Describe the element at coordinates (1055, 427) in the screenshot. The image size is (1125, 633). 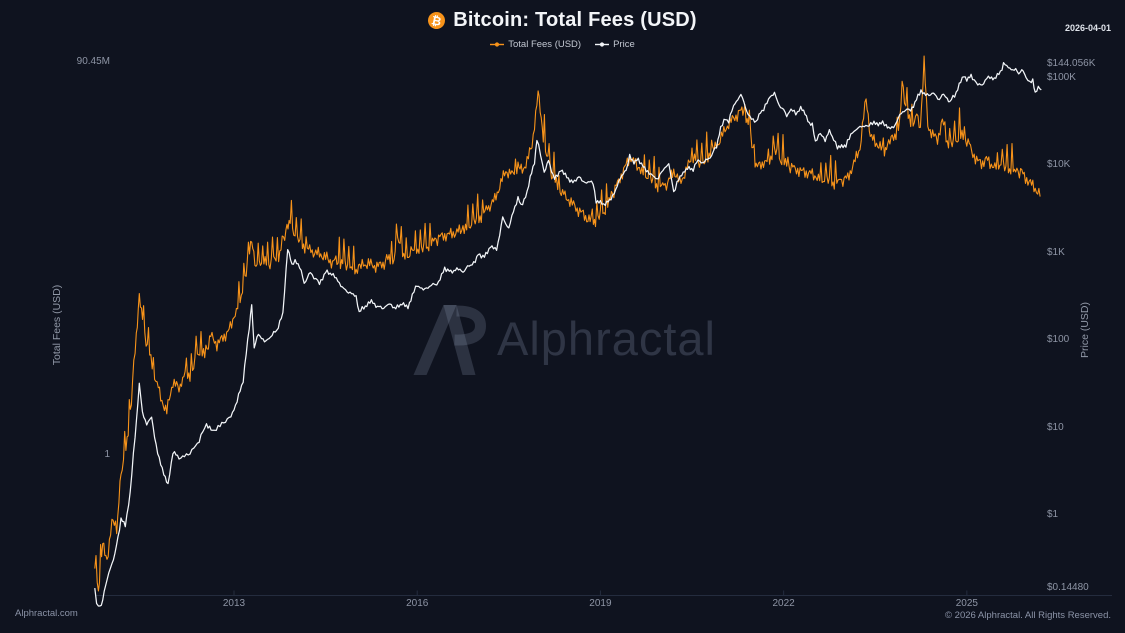
I see `right-axis-tick-label: $10` at that location.